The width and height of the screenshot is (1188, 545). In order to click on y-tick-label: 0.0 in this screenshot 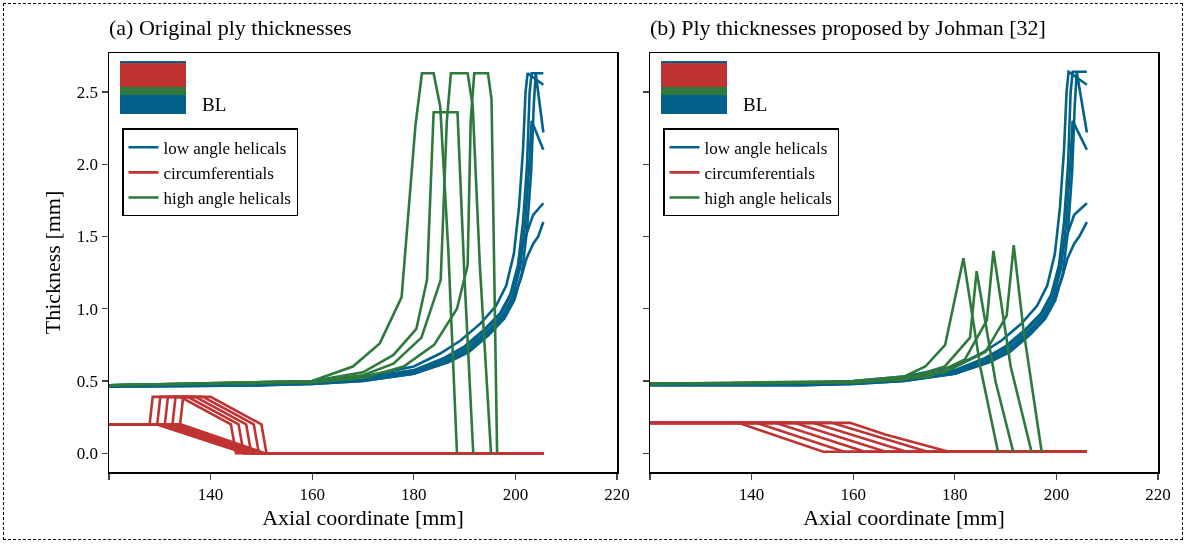, I will do `click(87, 454)`.